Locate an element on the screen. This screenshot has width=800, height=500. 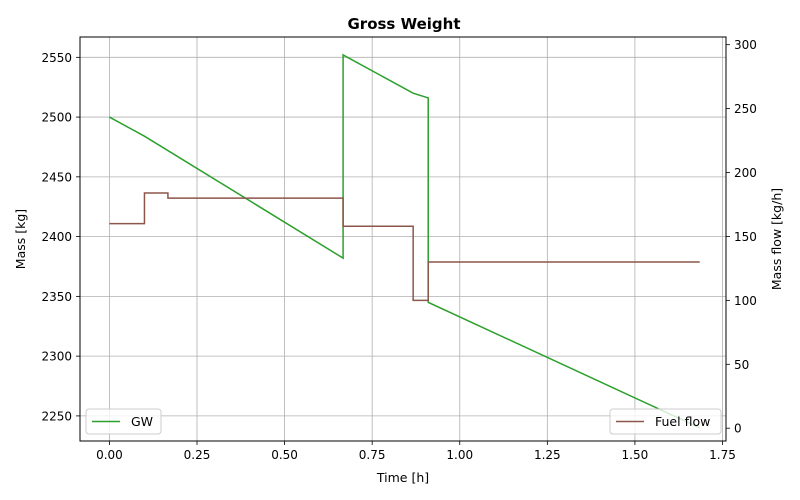
y-tick-label: 2550 is located at coordinates (56, 58).